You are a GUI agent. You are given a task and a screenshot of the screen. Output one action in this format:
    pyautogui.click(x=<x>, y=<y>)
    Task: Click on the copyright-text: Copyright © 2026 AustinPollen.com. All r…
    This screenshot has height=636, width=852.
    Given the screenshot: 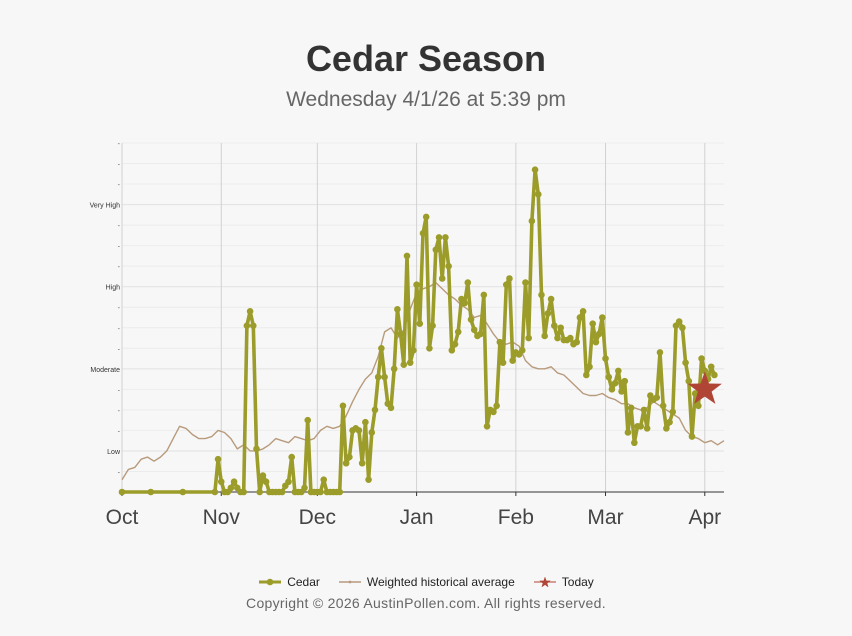 What is the action you would take?
    pyautogui.click(x=426, y=603)
    